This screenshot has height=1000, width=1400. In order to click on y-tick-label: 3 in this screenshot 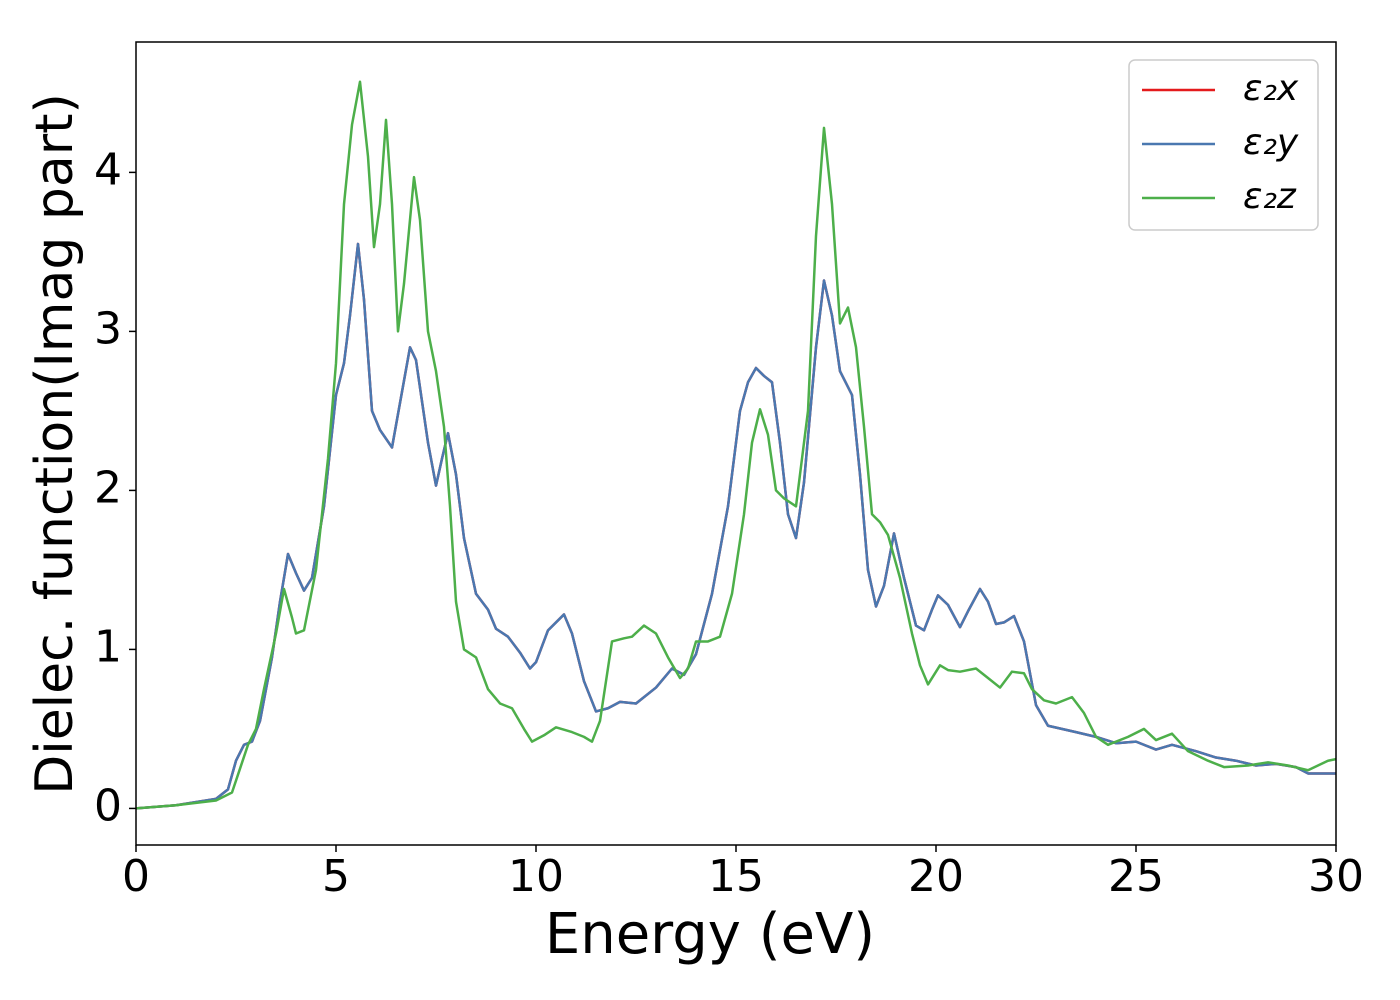, I will do `click(108, 328)`.